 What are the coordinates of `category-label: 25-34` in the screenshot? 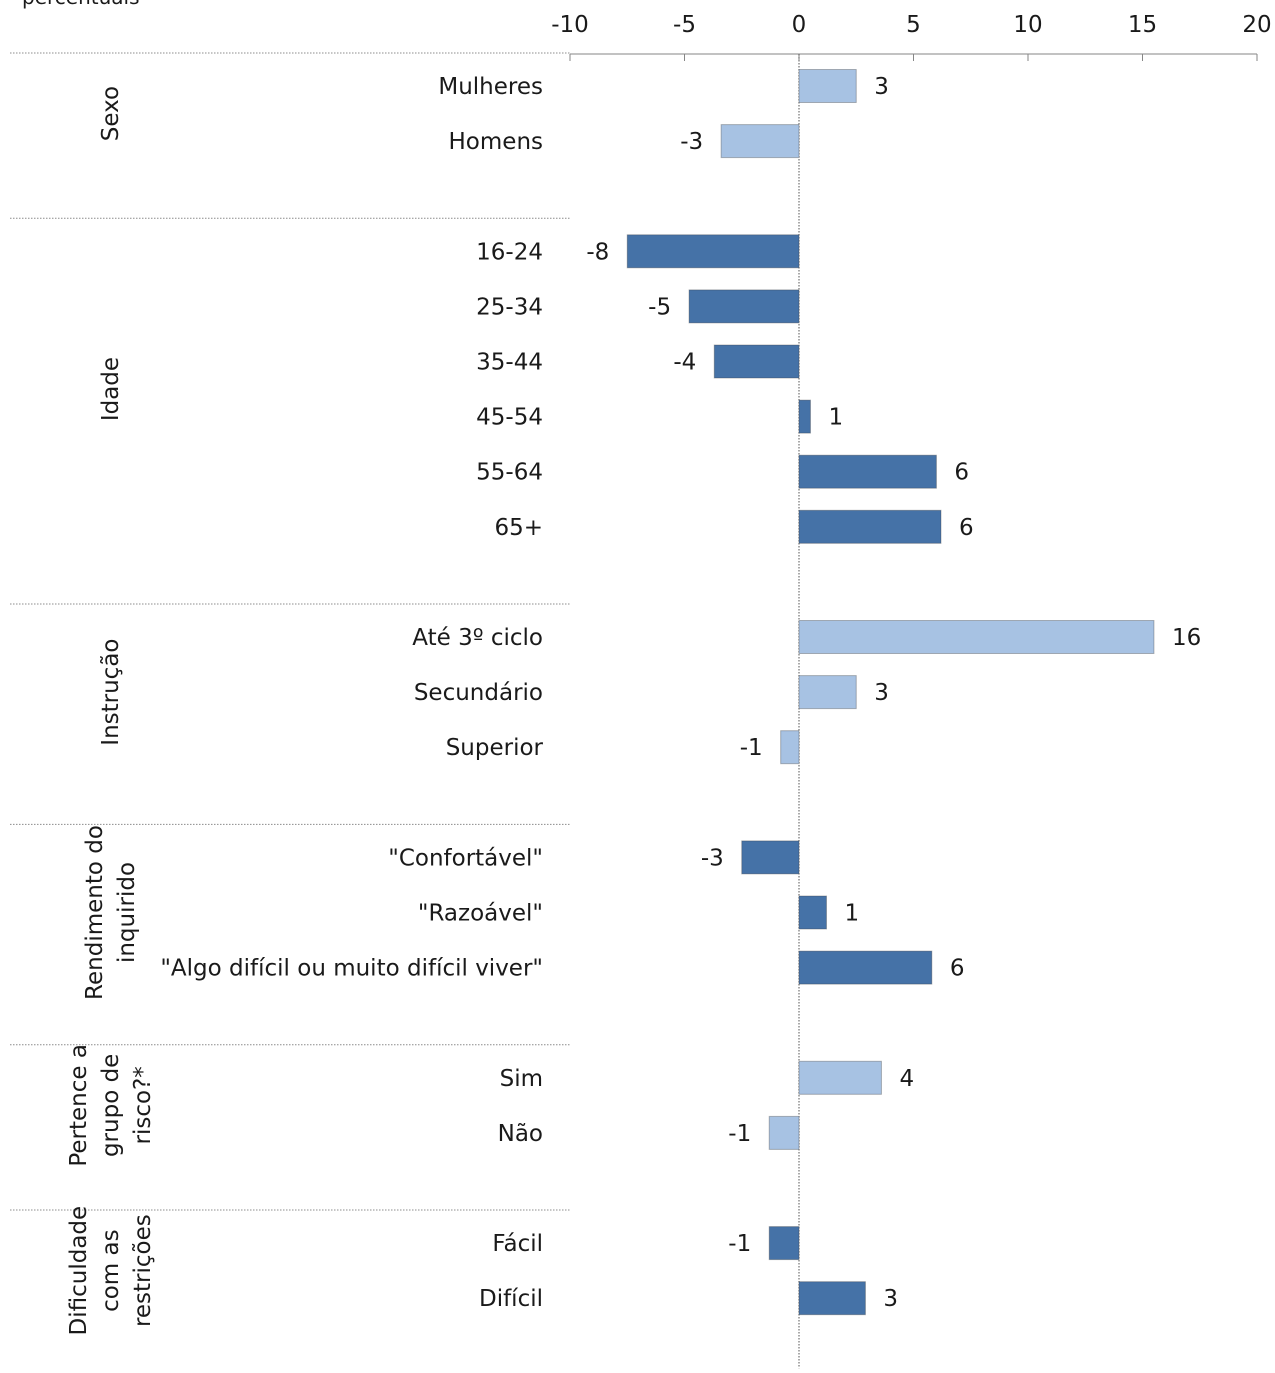 It's located at (509, 307).